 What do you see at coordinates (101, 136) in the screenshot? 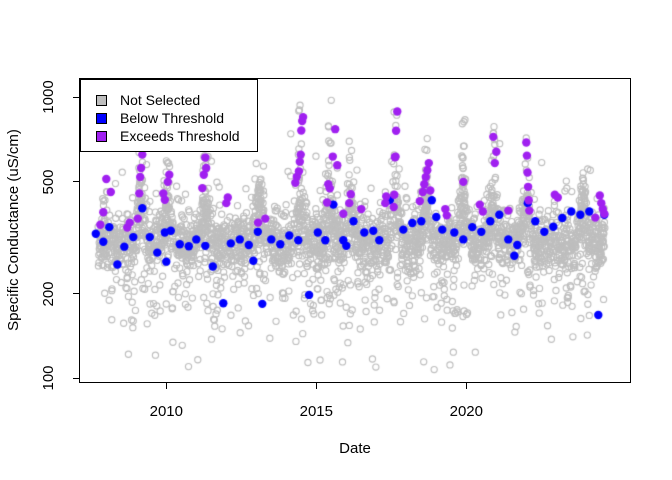
I see `exceeds-threshold-swatch-icon` at bounding box center [101, 136].